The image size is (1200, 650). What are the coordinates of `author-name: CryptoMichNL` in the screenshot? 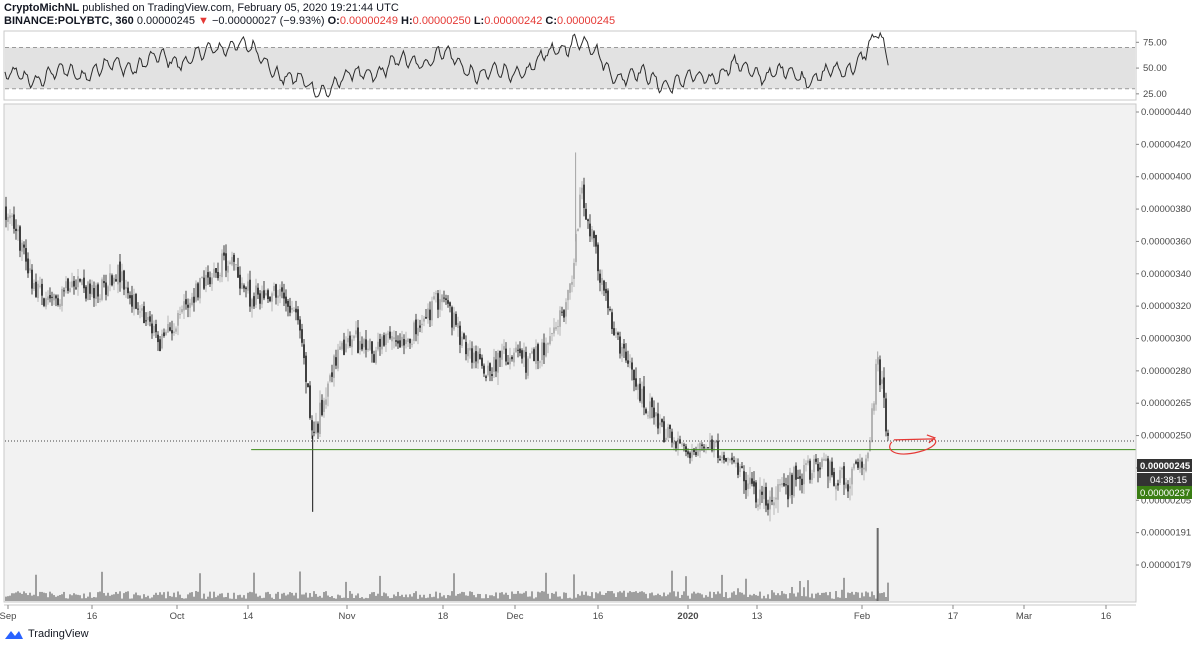 It's located at (42, 8).